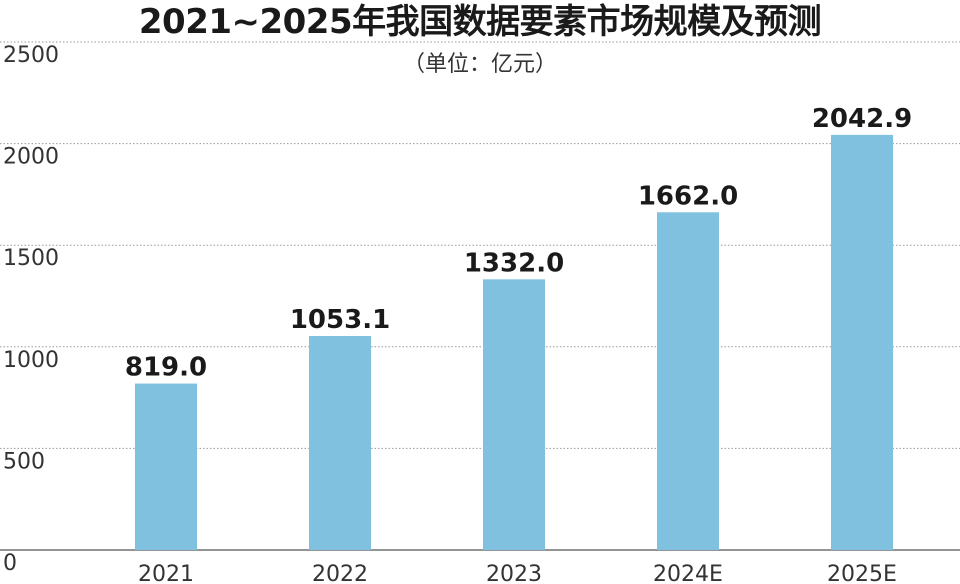 The height and width of the screenshot is (584, 960). What do you see at coordinates (24, 461) in the screenshot?
I see `y-tick-label: 500` at bounding box center [24, 461].